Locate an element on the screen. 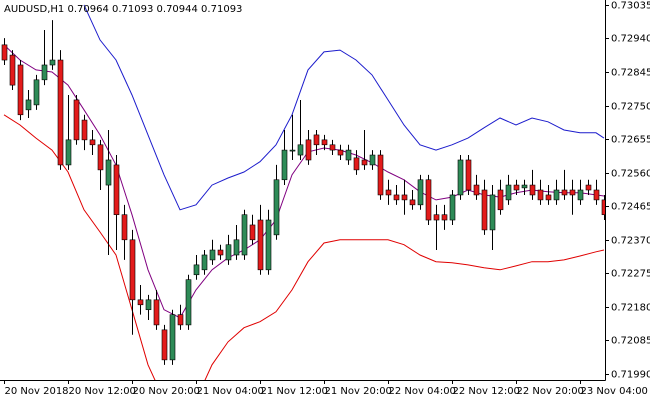 Image resolution: width=650 pixels, height=400 pixels. x-tick-label: 20 Nov 12:00 is located at coordinates (102, 391).